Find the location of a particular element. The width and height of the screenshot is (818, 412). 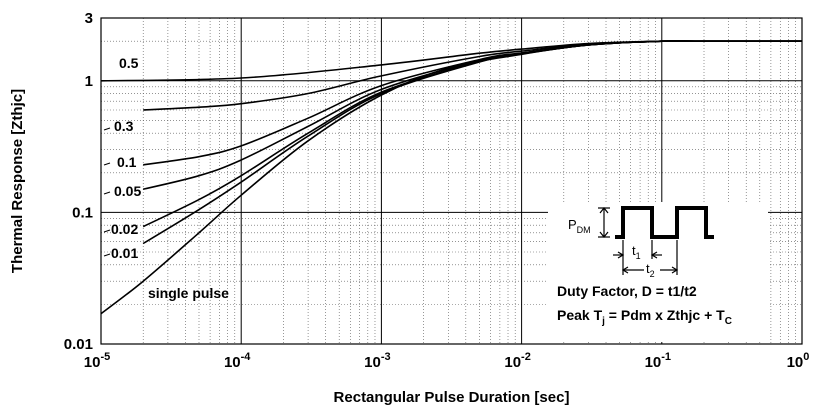

y-tick-label: 0.01 is located at coordinates (78, 344).